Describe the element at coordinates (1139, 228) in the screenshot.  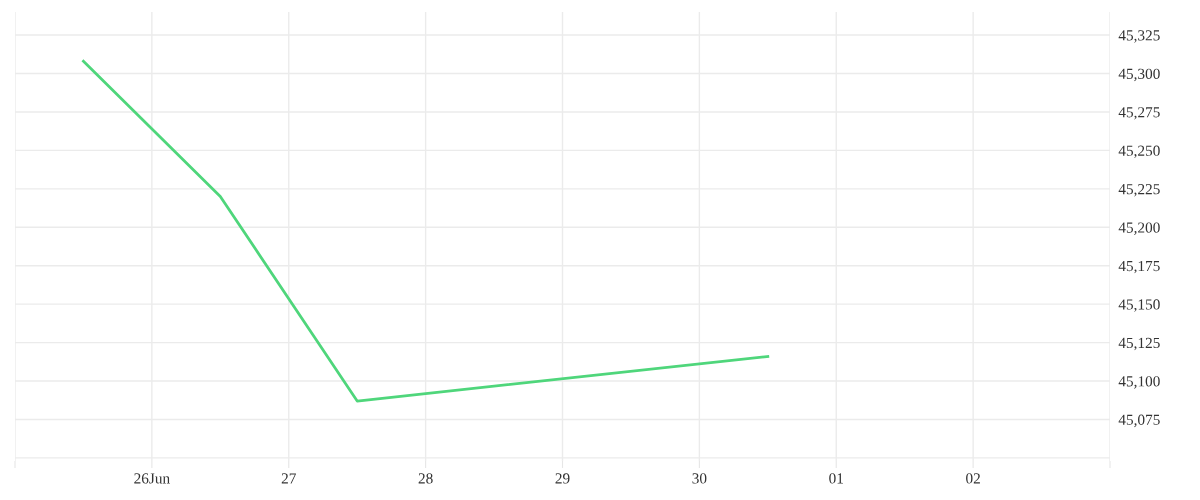
I see `y-tick-label: 45,200` at that location.